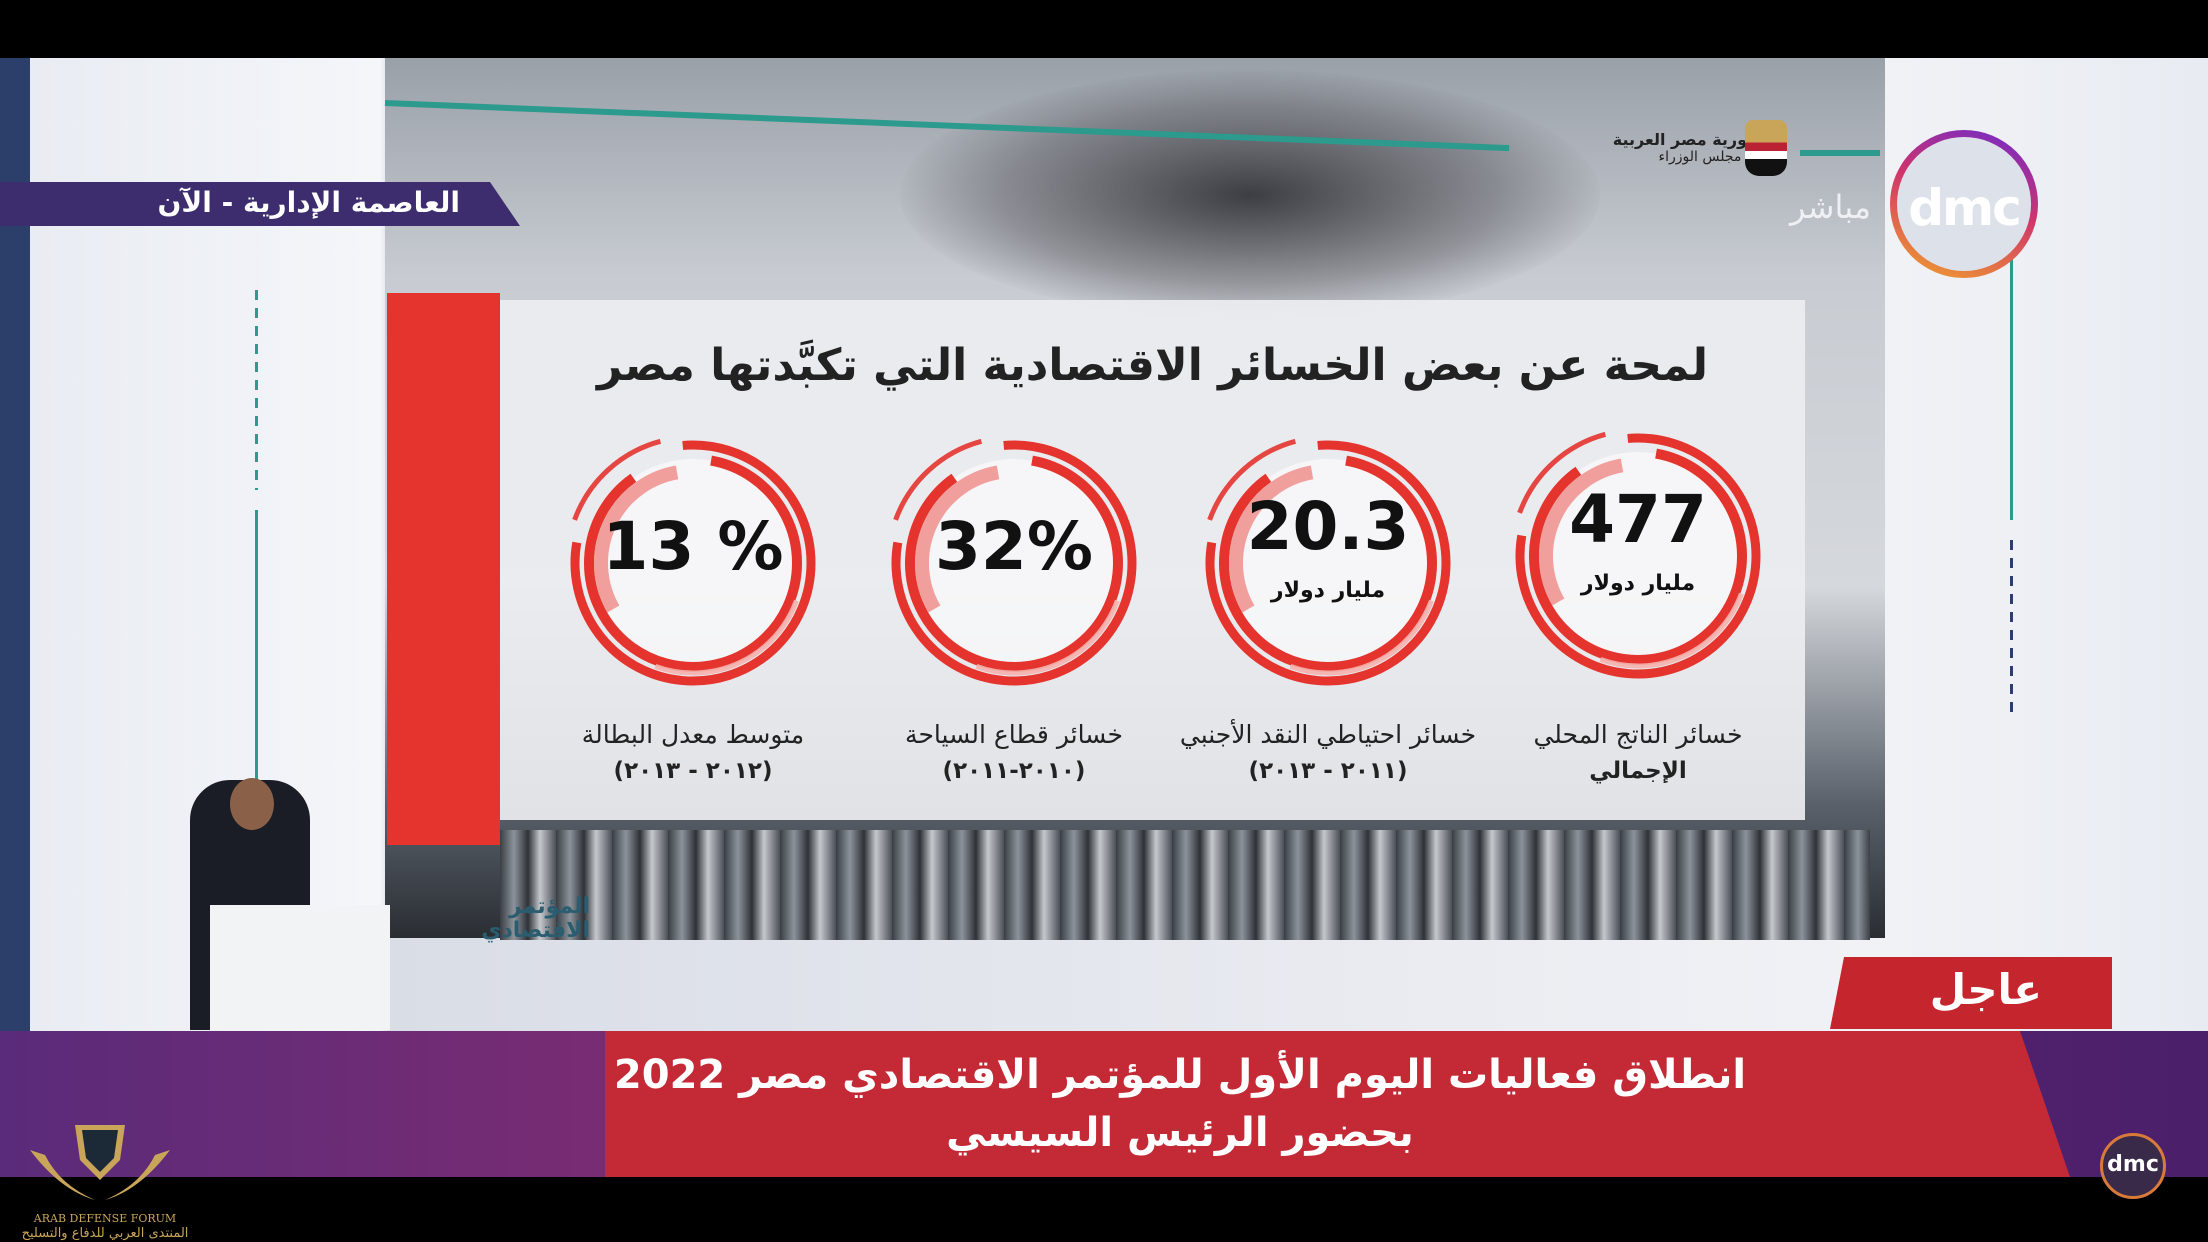 The image size is (2208, 1242). What do you see at coordinates (1337, 1104) in the screenshot?
I see `ticker-band-red` at bounding box center [1337, 1104].